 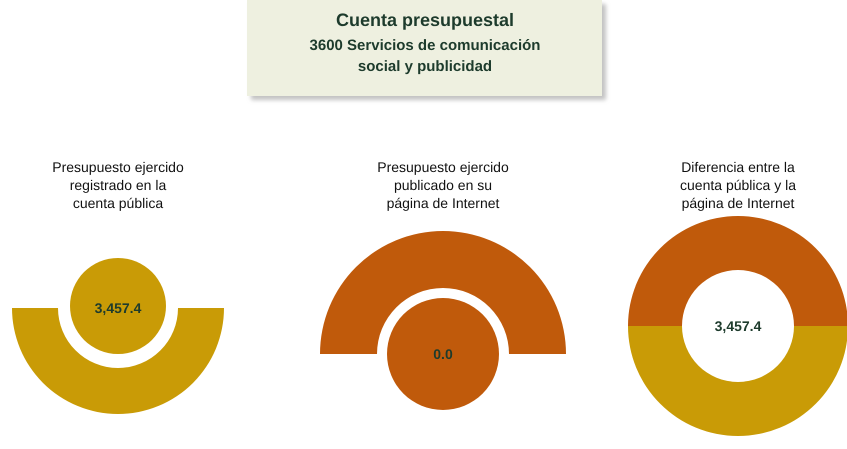 What do you see at coordinates (738, 185) in the screenshot?
I see `category-label: Diferencia entre la cuenta pública y la página de Internet` at bounding box center [738, 185].